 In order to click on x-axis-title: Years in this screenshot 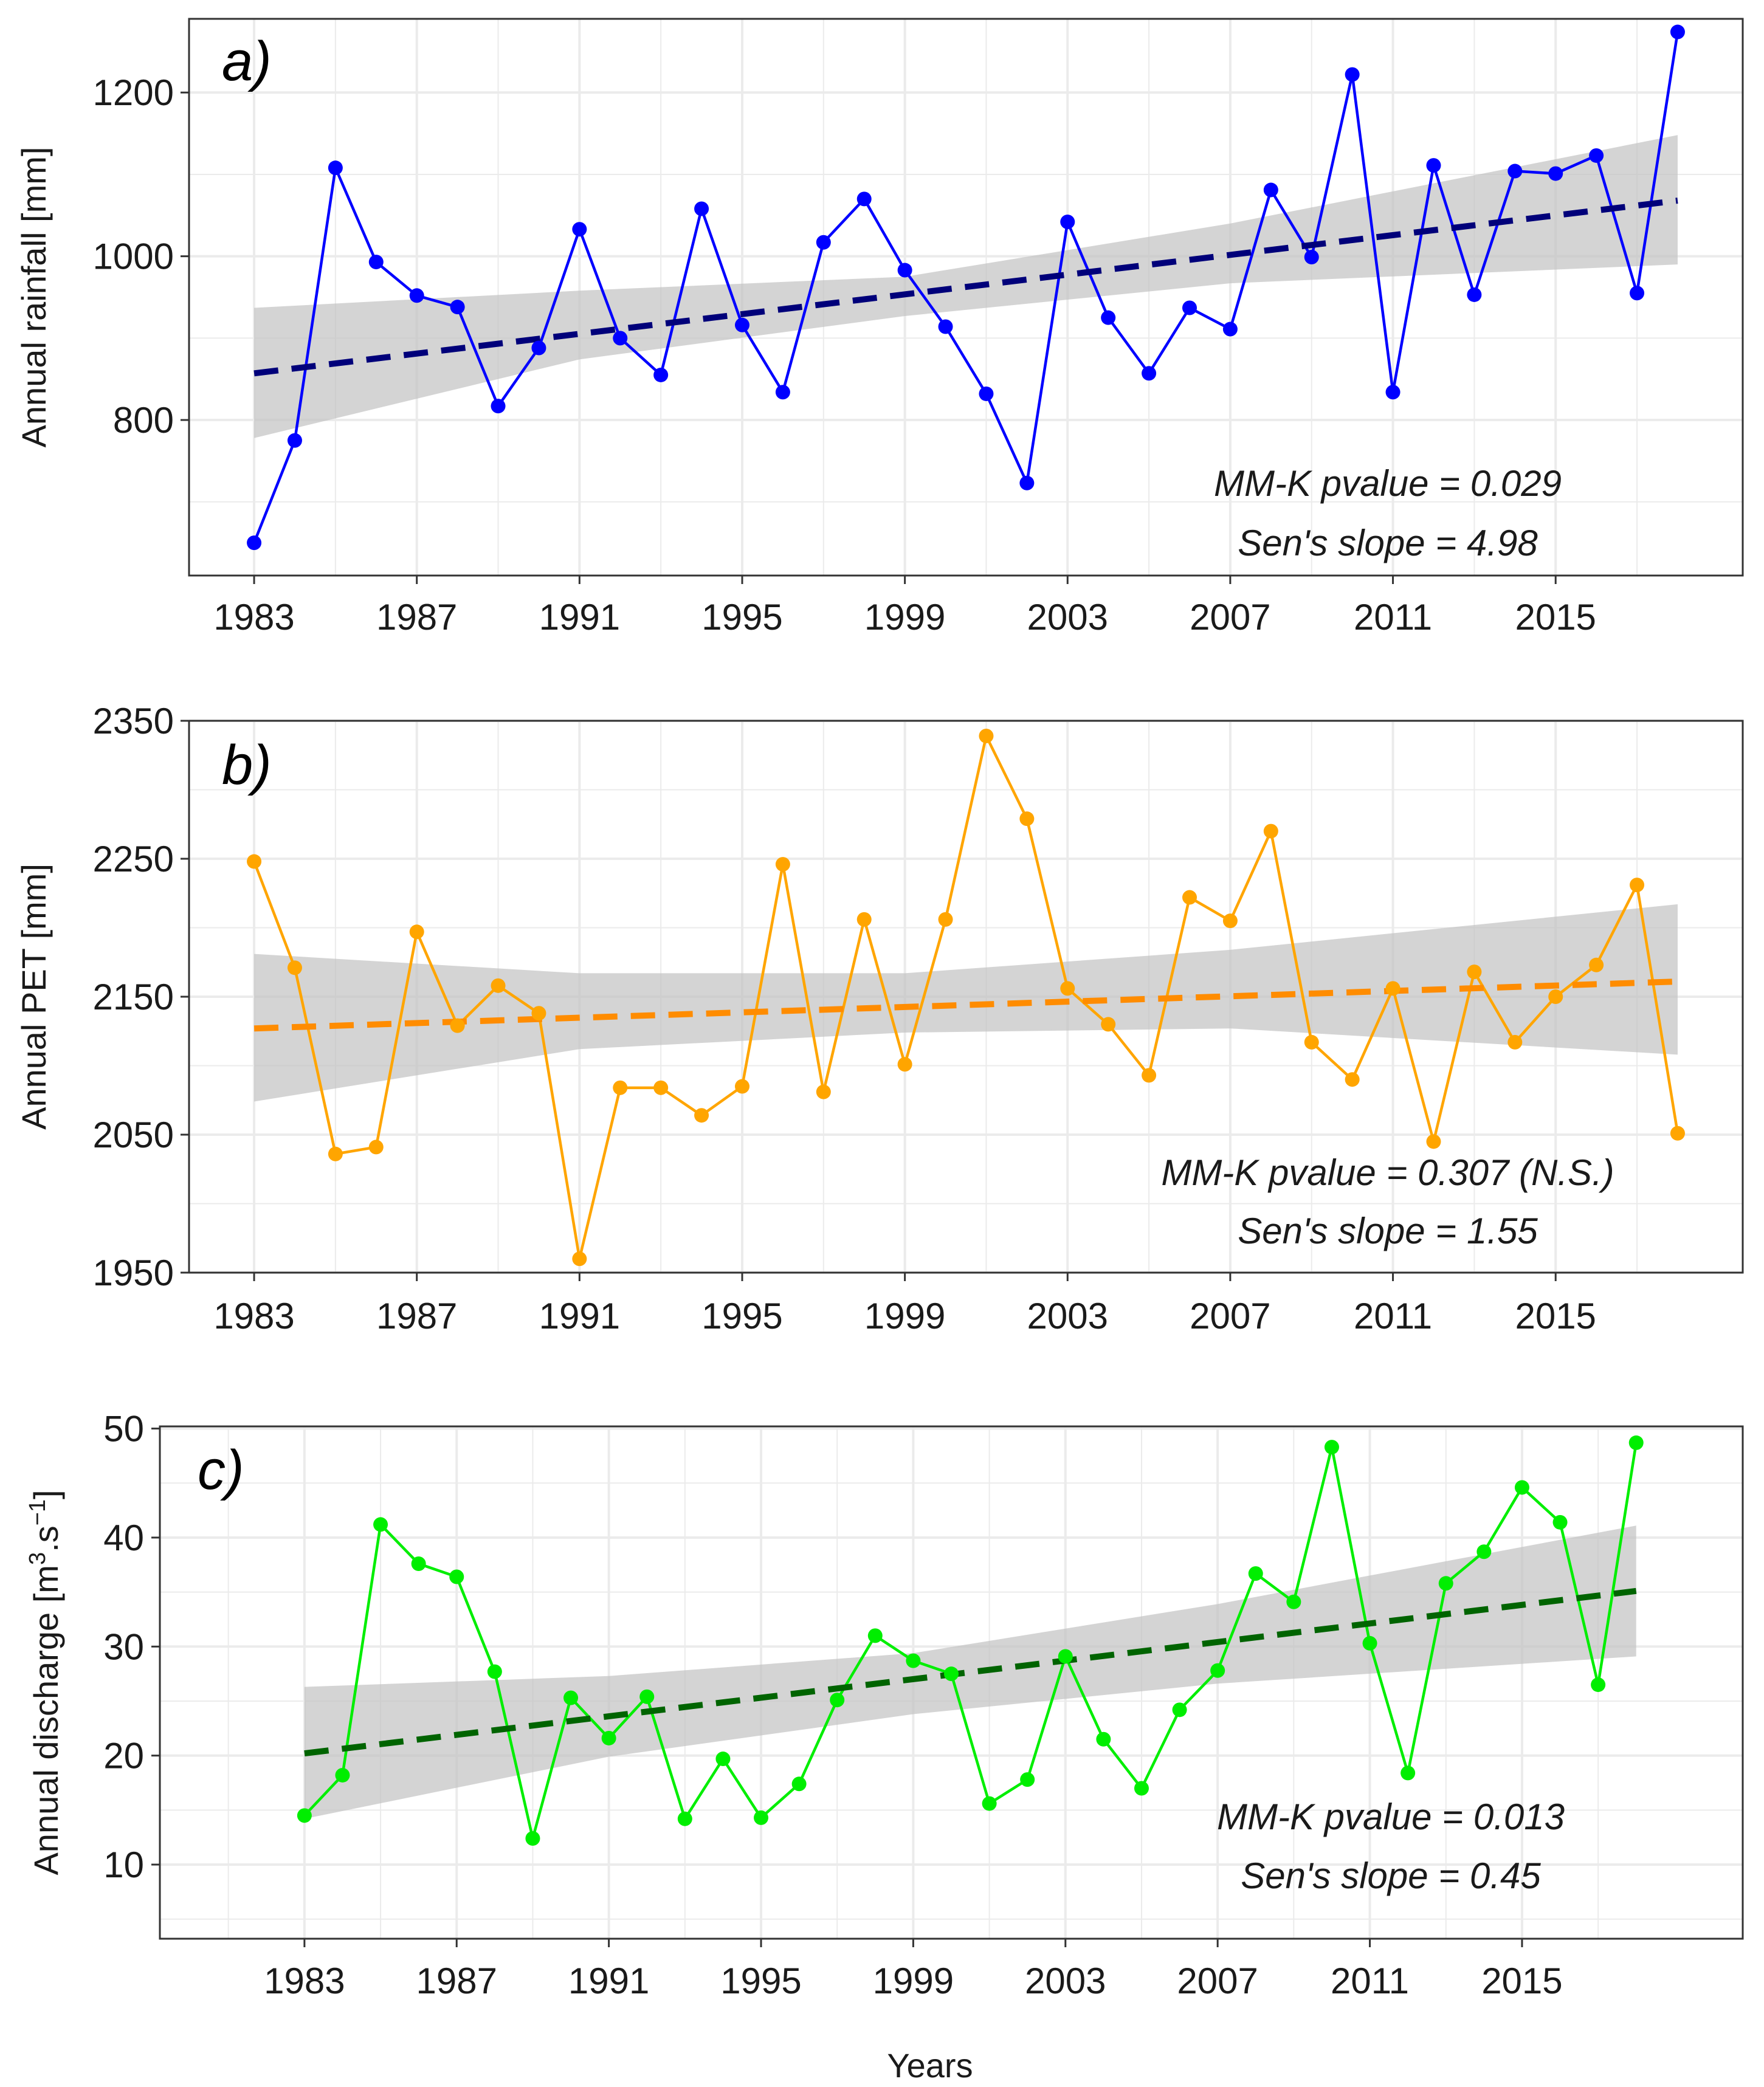, I will do `click(930, 2065)`.